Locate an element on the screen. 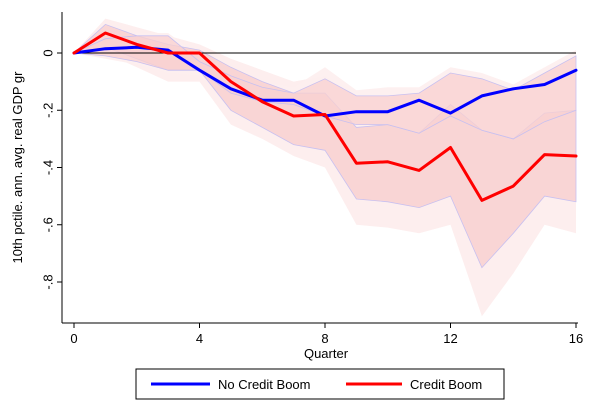 This screenshot has width=591, height=408. x-axis-title: Quarter is located at coordinates (326, 353).